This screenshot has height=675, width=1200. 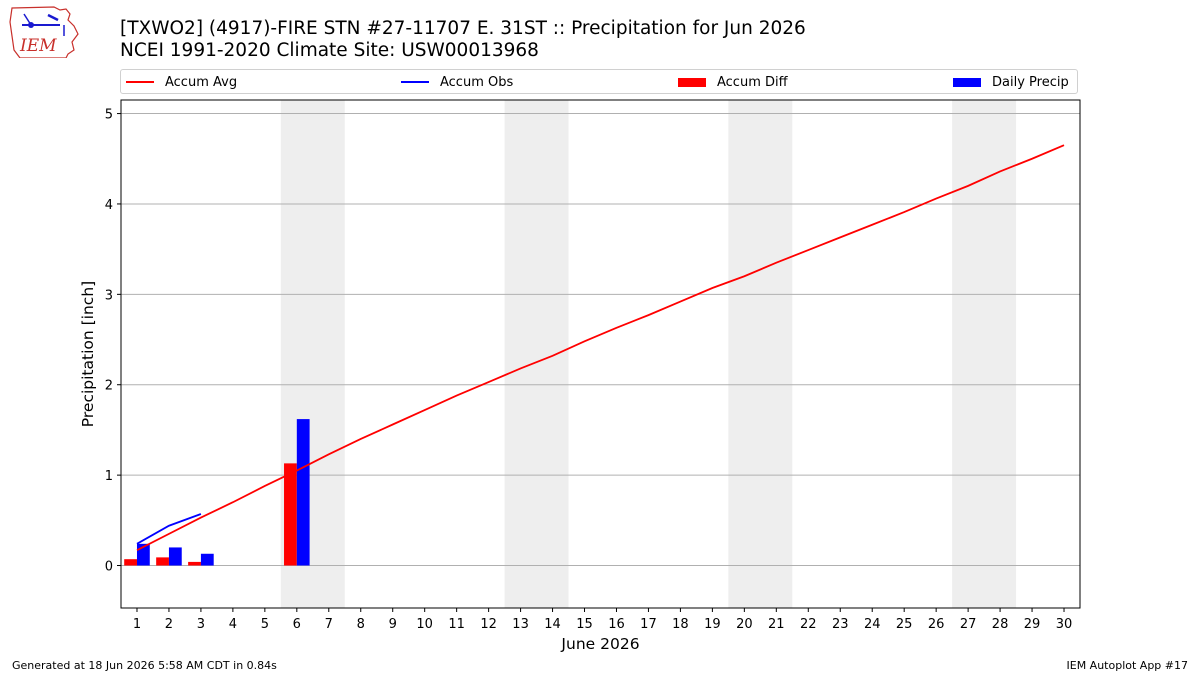 What do you see at coordinates (44, 32) in the screenshot?
I see `iem-logo: IEM` at bounding box center [44, 32].